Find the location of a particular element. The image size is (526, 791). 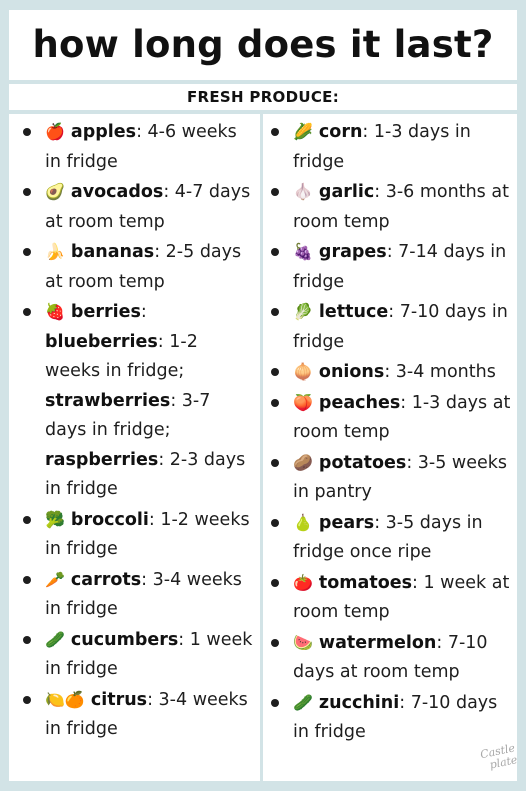

produce-name: watermelon is located at coordinates (377, 642).